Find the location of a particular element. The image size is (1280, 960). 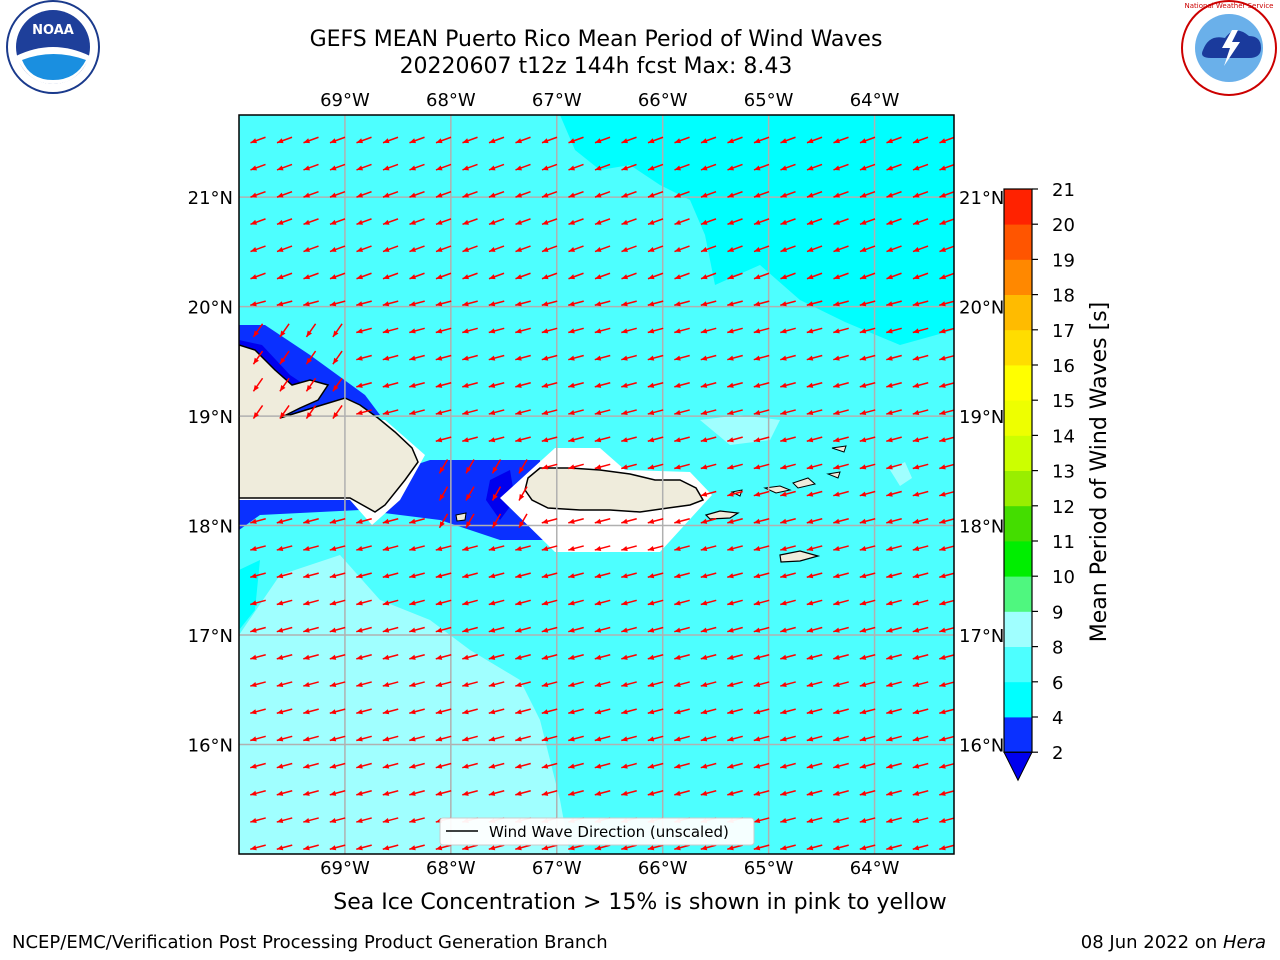

lat-label-left: 16°N is located at coordinates (210, 746).